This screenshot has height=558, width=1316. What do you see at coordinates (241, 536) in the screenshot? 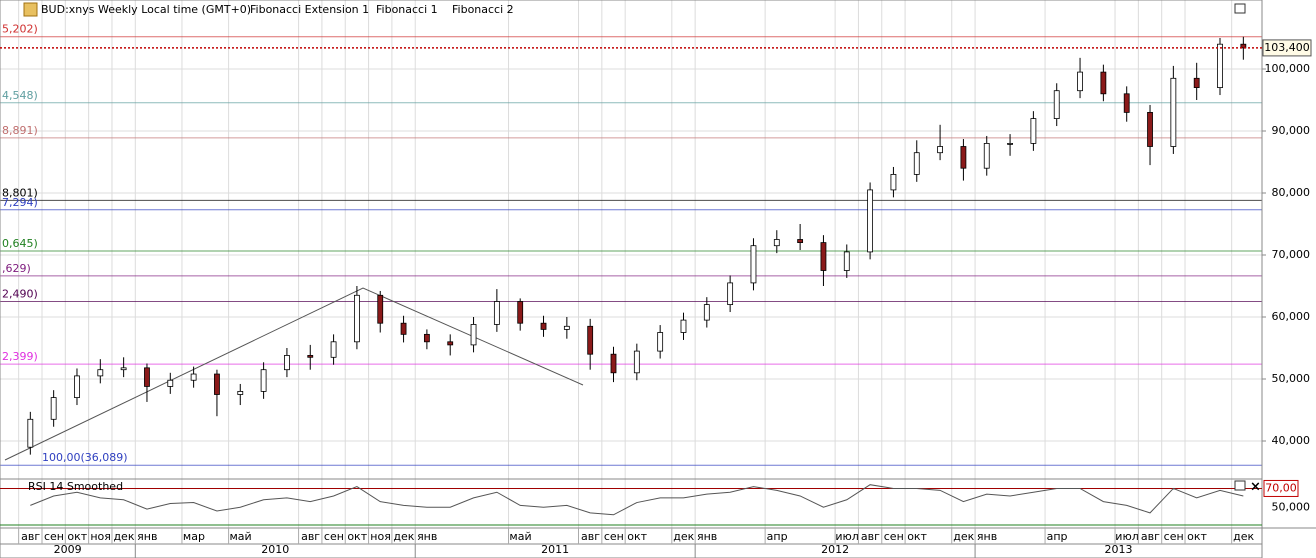
I see `x-tick-label: май` at bounding box center [241, 536].